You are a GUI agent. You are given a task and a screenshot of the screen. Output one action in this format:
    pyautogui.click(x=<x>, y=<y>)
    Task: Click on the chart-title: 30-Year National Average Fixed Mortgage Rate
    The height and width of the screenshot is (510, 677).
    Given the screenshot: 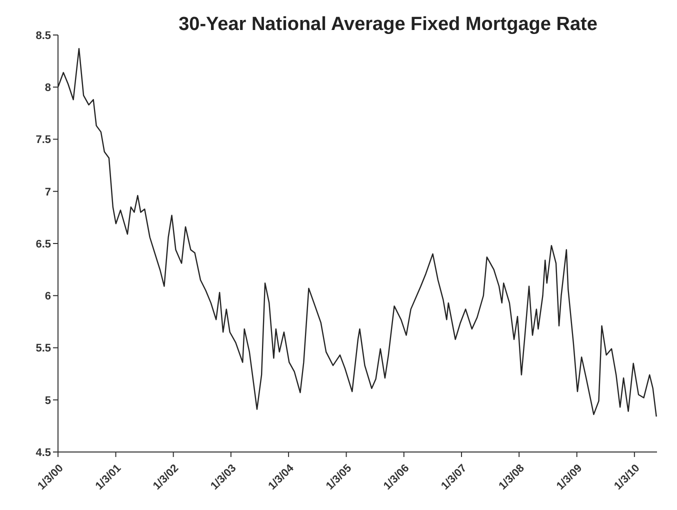 What is the action you would take?
    pyautogui.click(x=388, y=25)
    